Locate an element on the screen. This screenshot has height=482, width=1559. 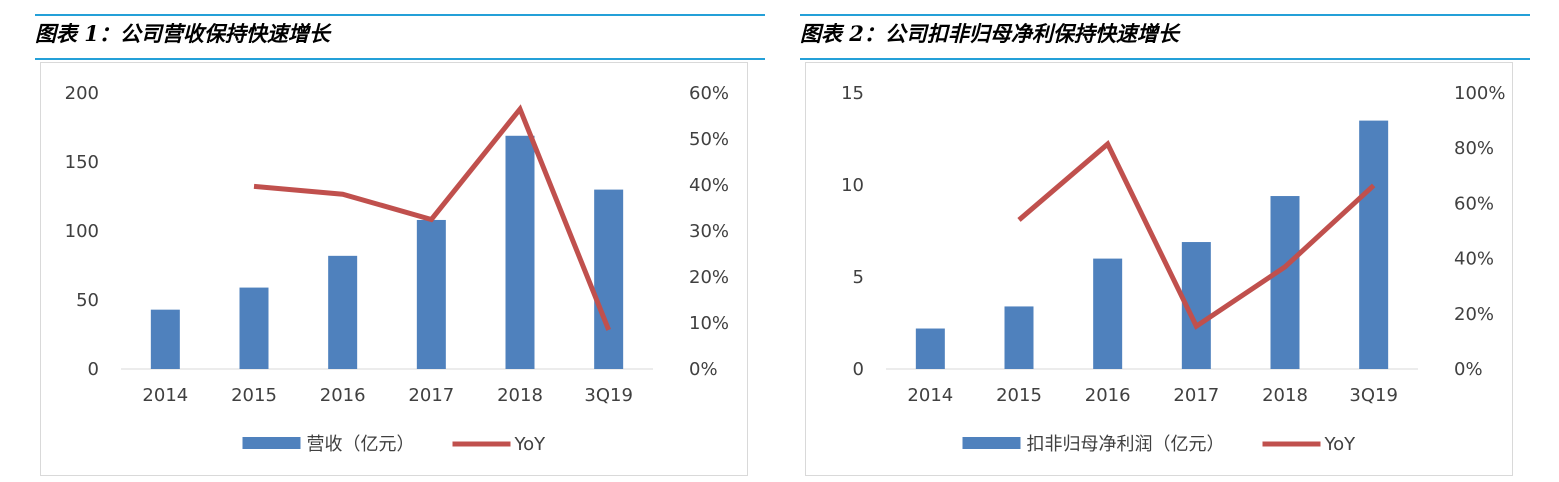
y-left-tick-label: 10 is located at coordinates (852, 185).